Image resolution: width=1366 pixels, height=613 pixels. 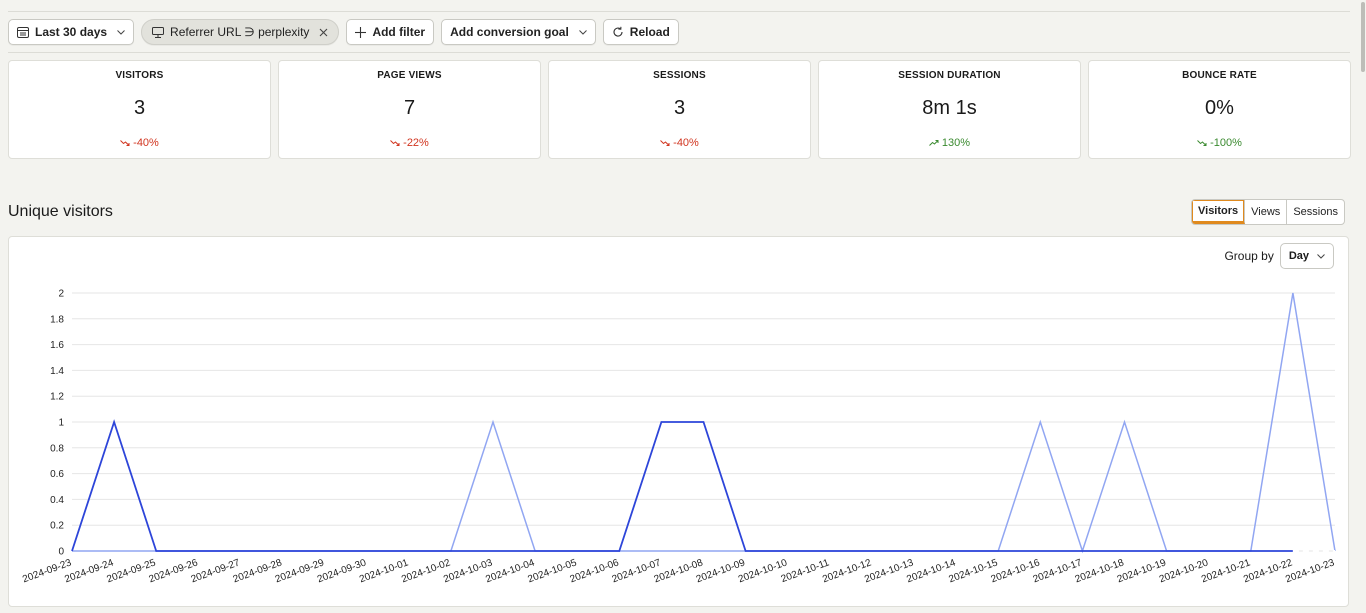 I want to click on date-range-button: Last 30 days, so click(x=71, y=32).